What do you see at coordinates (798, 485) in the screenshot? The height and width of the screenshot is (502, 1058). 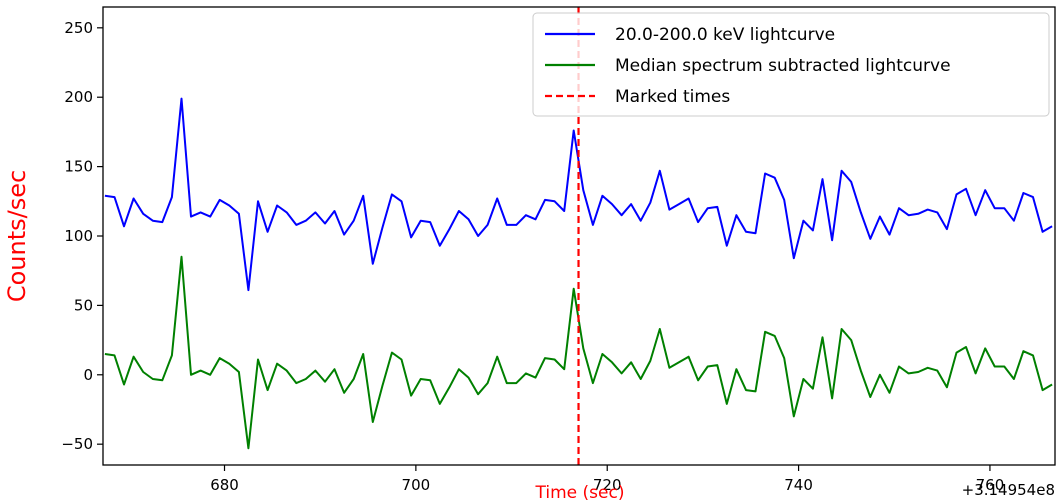 I see `x-tick-label-740: 740` at bounding box center [798, 485].